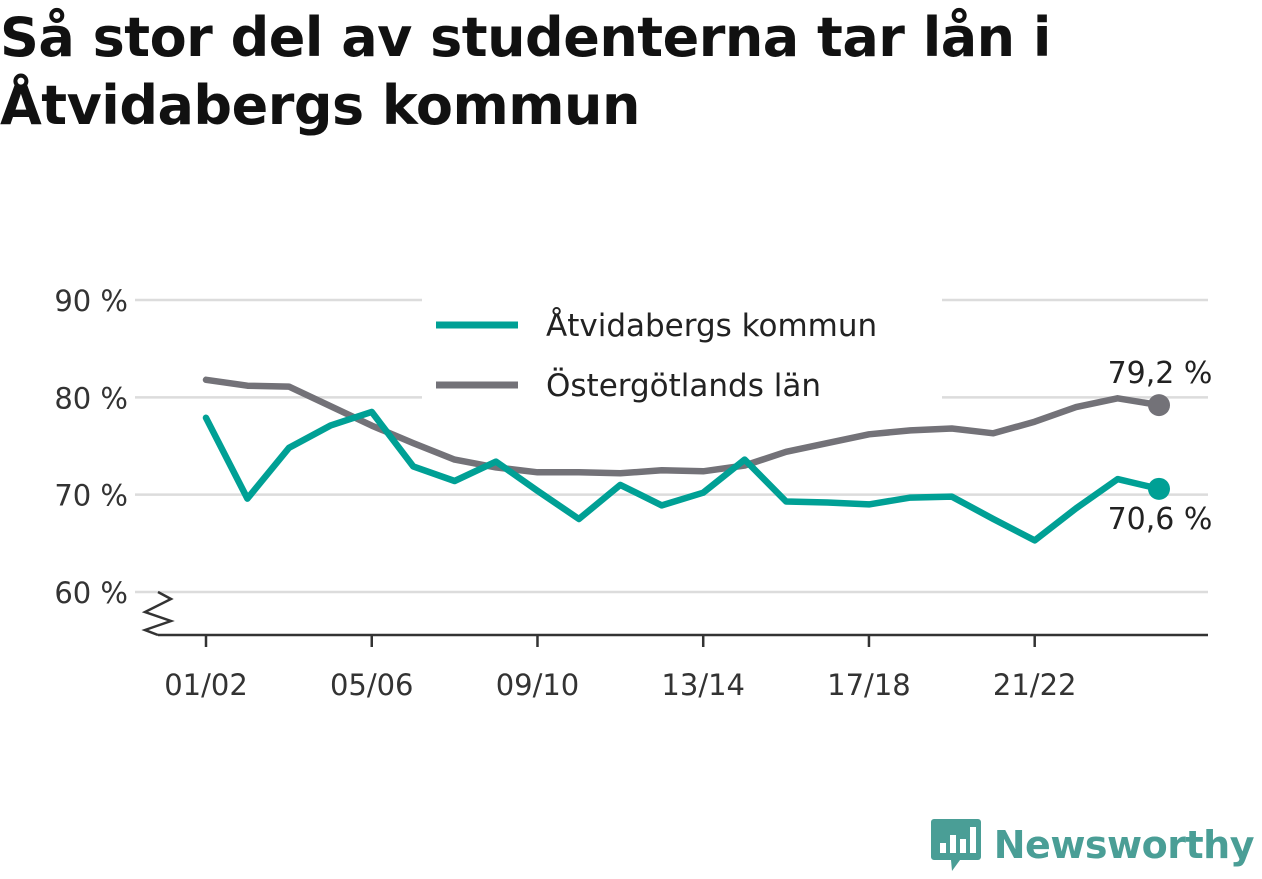 This screenshot has width=1262, height=879. I want to click on brand: Newsworthy, so click(1092, 845).